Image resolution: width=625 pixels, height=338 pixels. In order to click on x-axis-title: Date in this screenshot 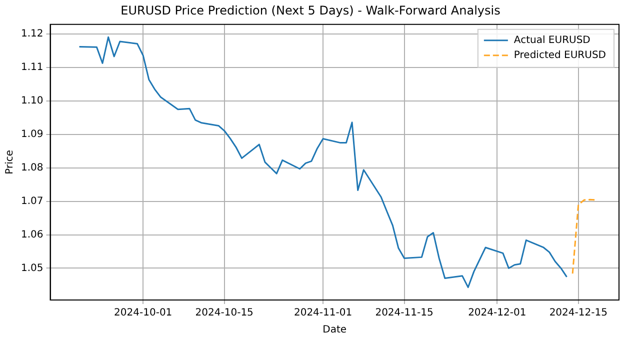, I will do `click(334, 330)`.